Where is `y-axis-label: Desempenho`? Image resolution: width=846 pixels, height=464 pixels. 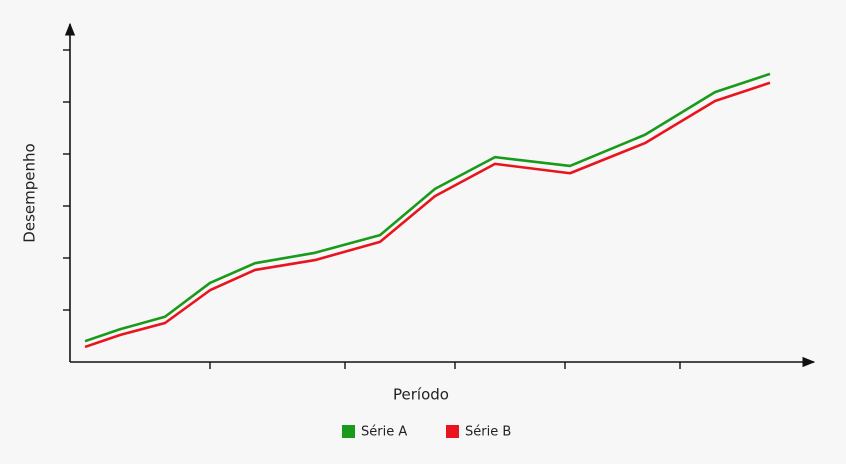 y-axis-label: Desempenho is located at coordinates (30, 192).